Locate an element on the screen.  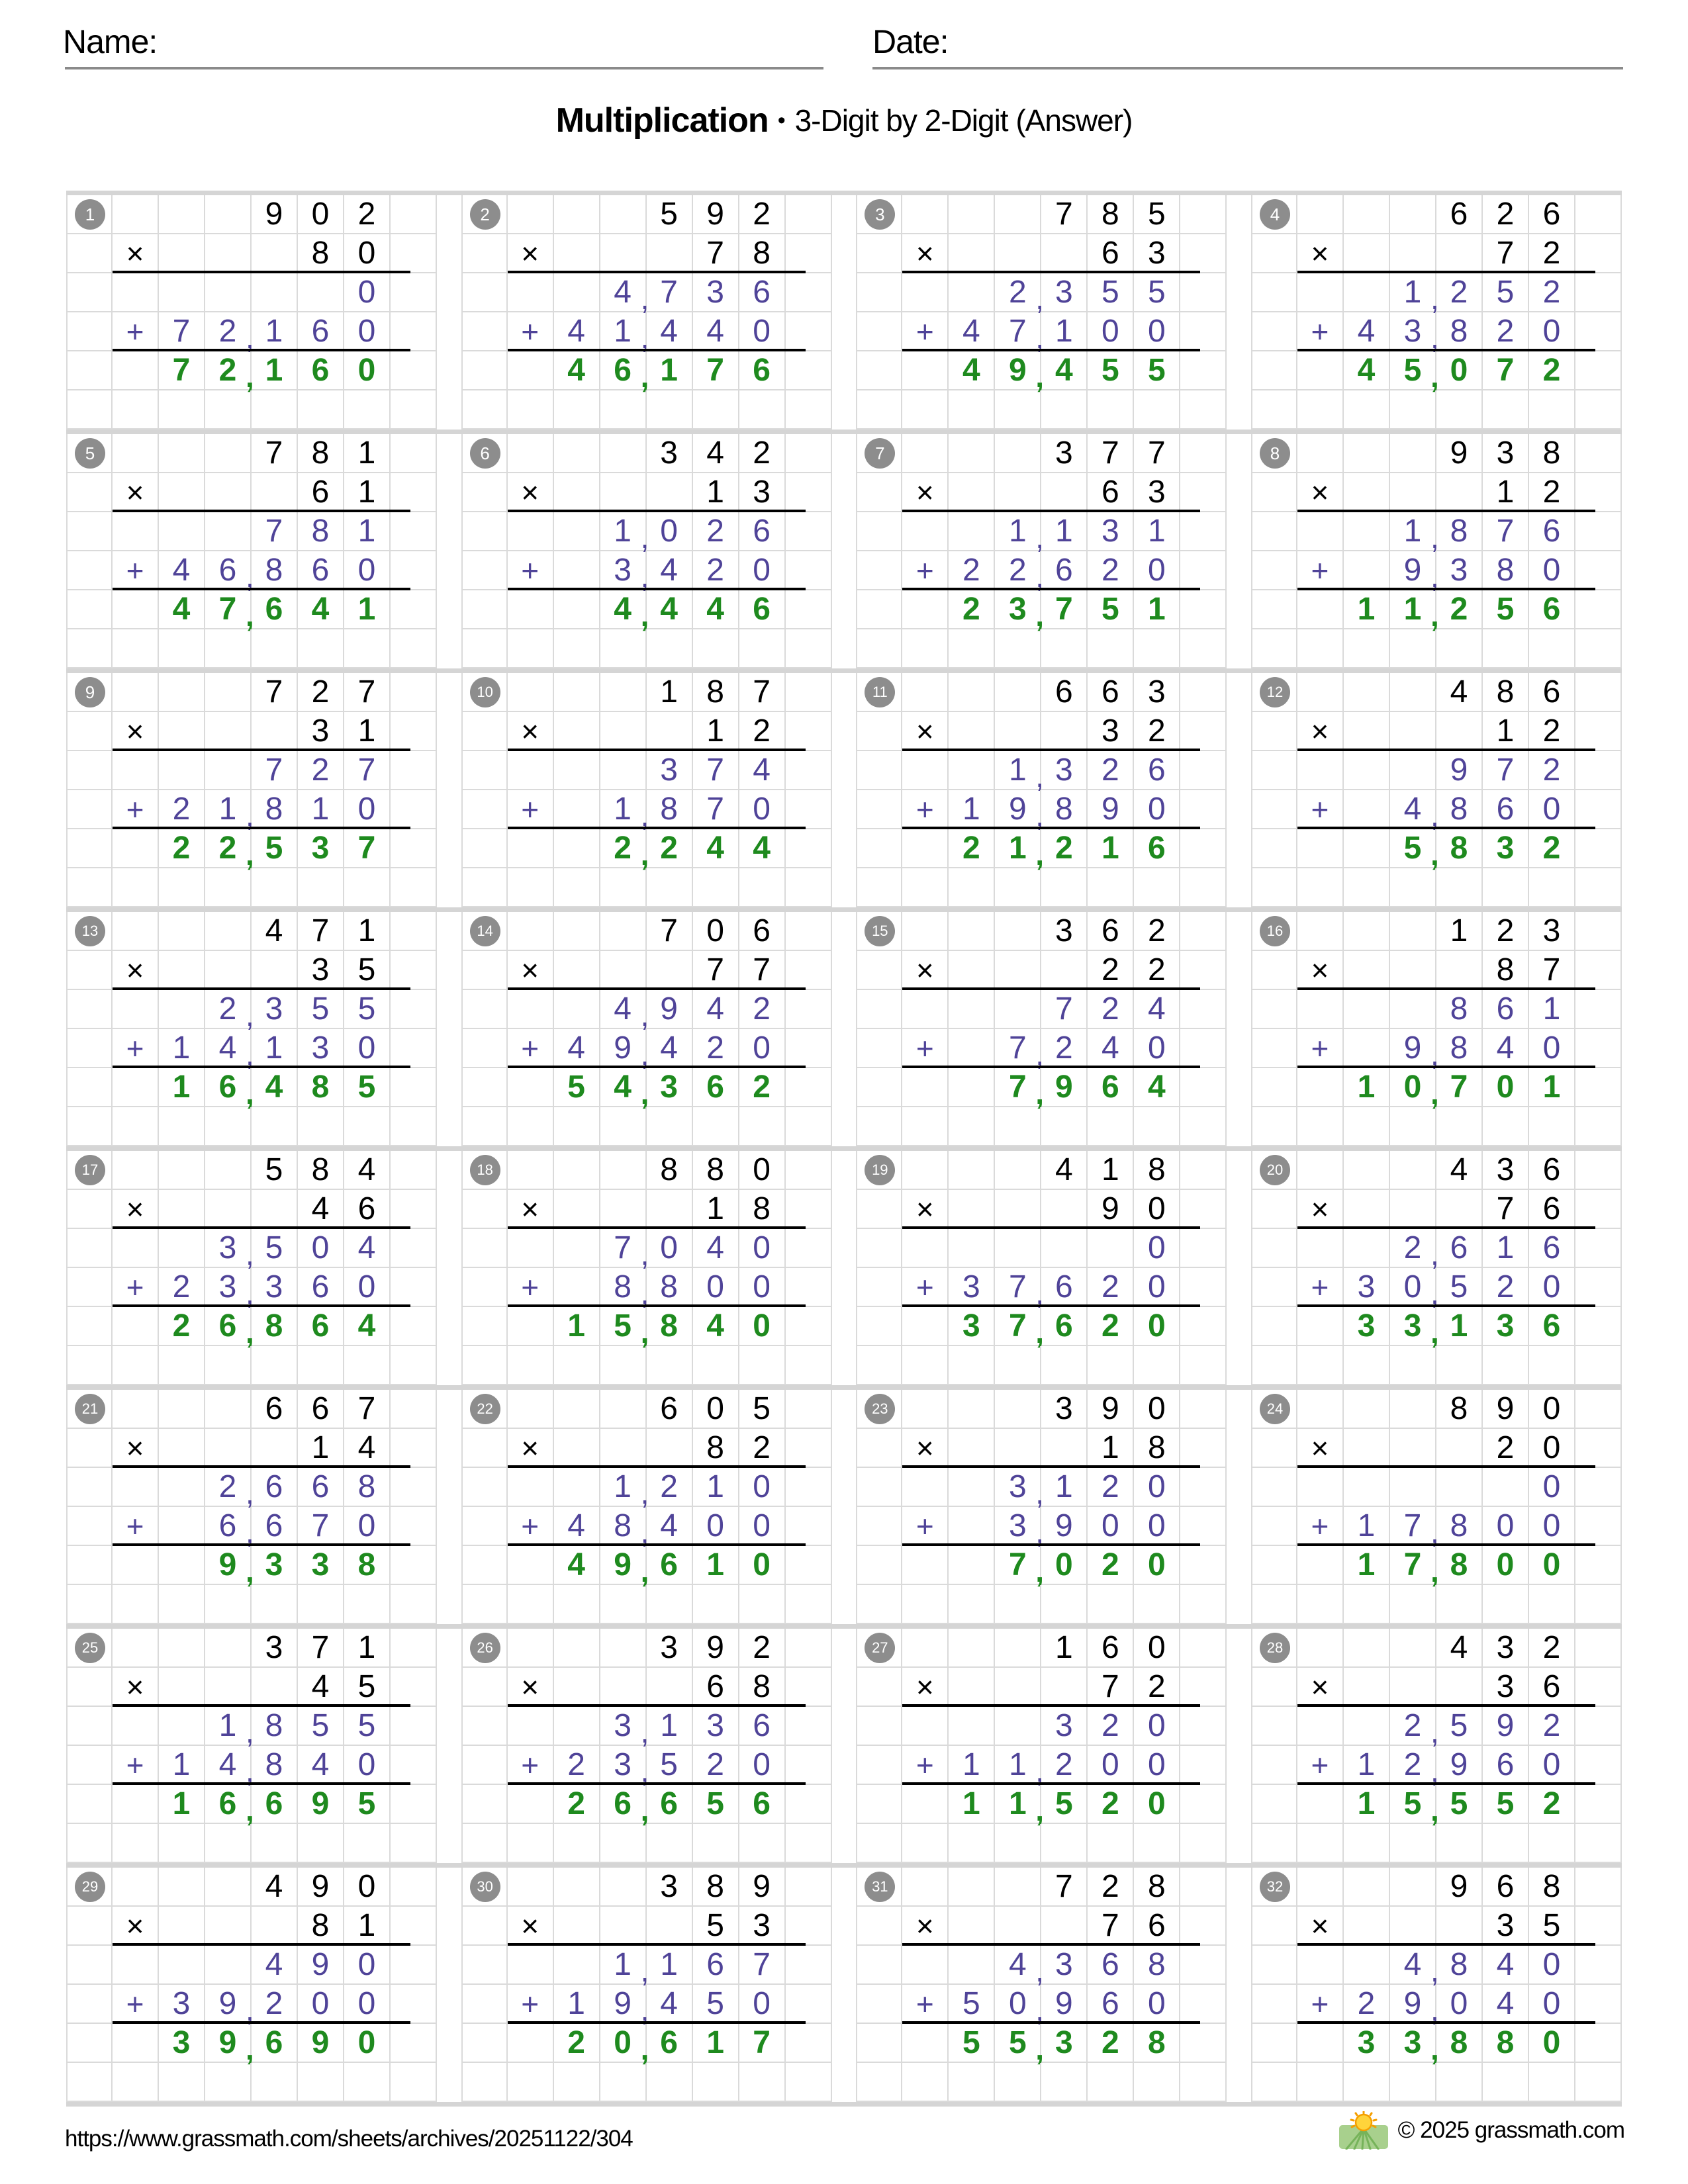
problem-number-badge: 27 is located at coordinates (880, 1648).